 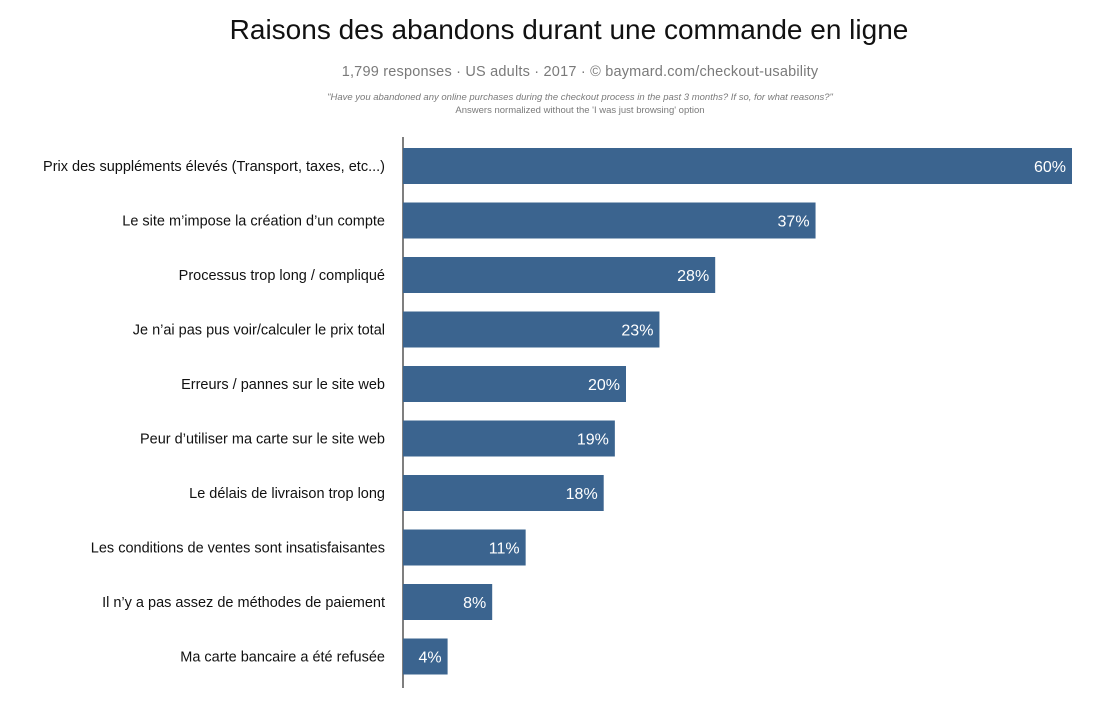 I want to click on value-label-4: 20%, so click(x=604, y=385).